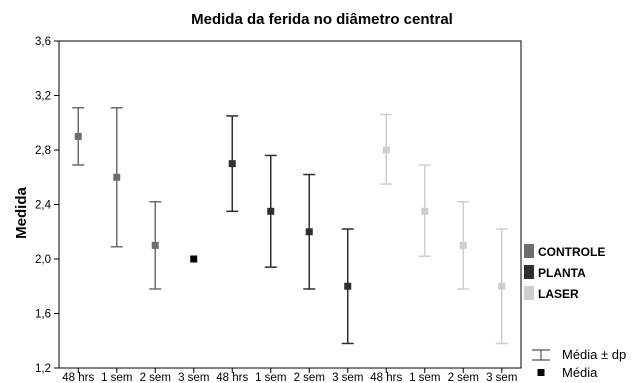 The image size is (640, 383). I want to click on mean-legend-marker, so click(541, 372).